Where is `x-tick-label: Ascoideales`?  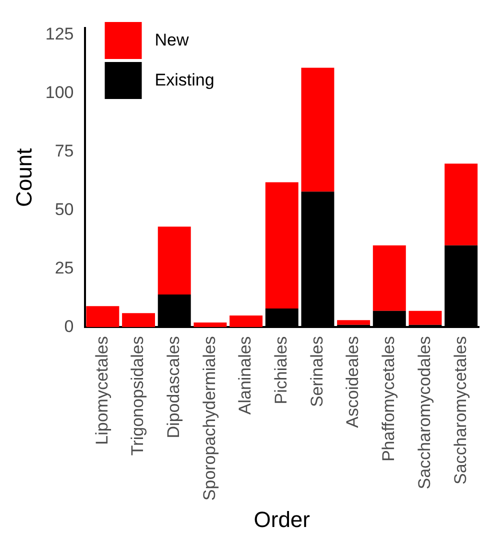 x-tick-label: Ascoideales is located at coordinates (352, 382).